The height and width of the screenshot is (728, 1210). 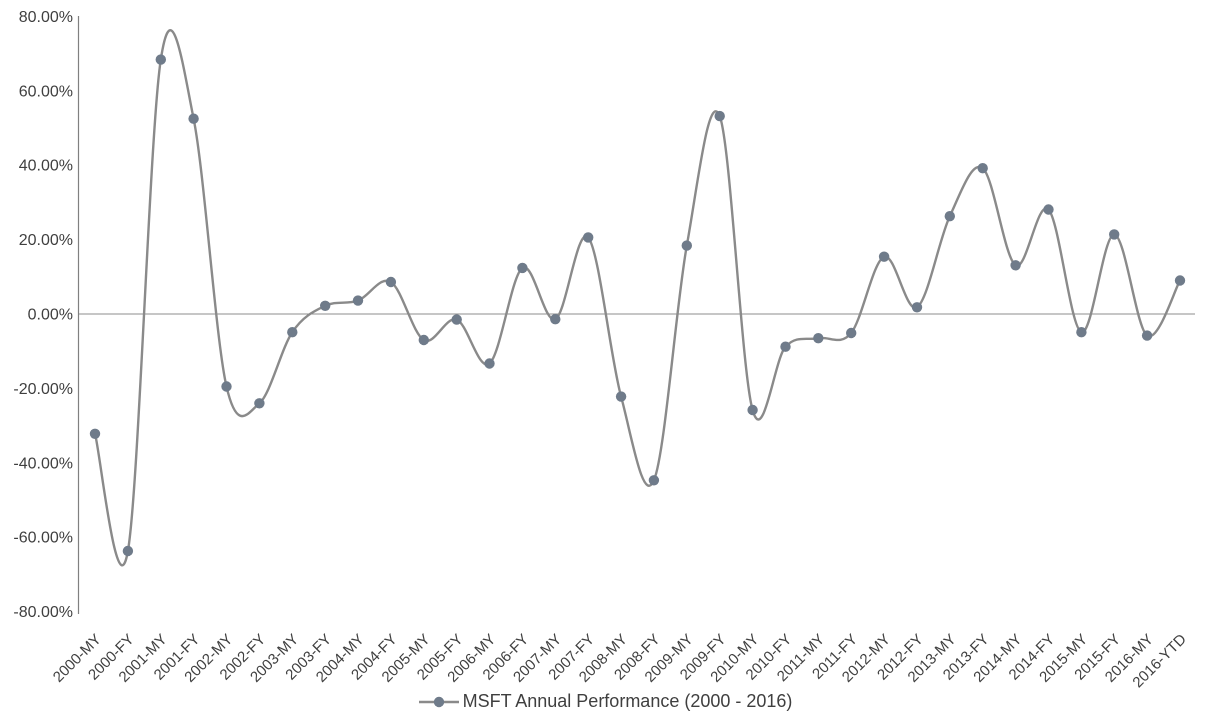 I want to click on y-axis-tick-label: 0.00%, so click(x=50, y=315).